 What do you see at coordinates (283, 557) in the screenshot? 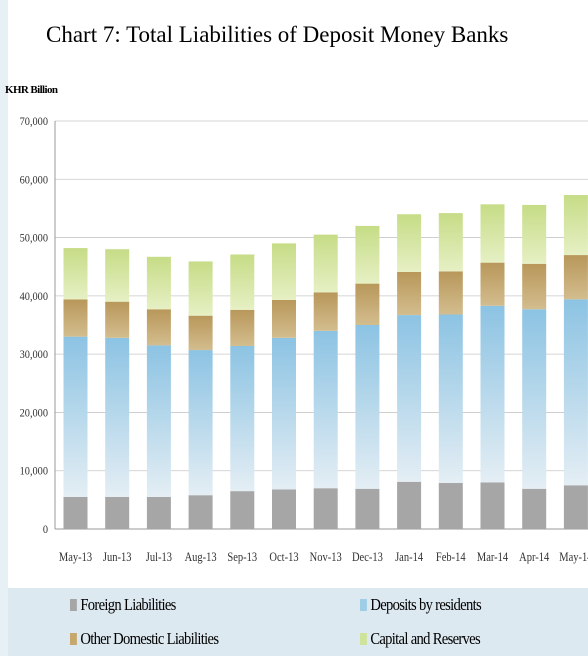
I see `x-tick-label: Oct-13` at bounding box center [283, 557].